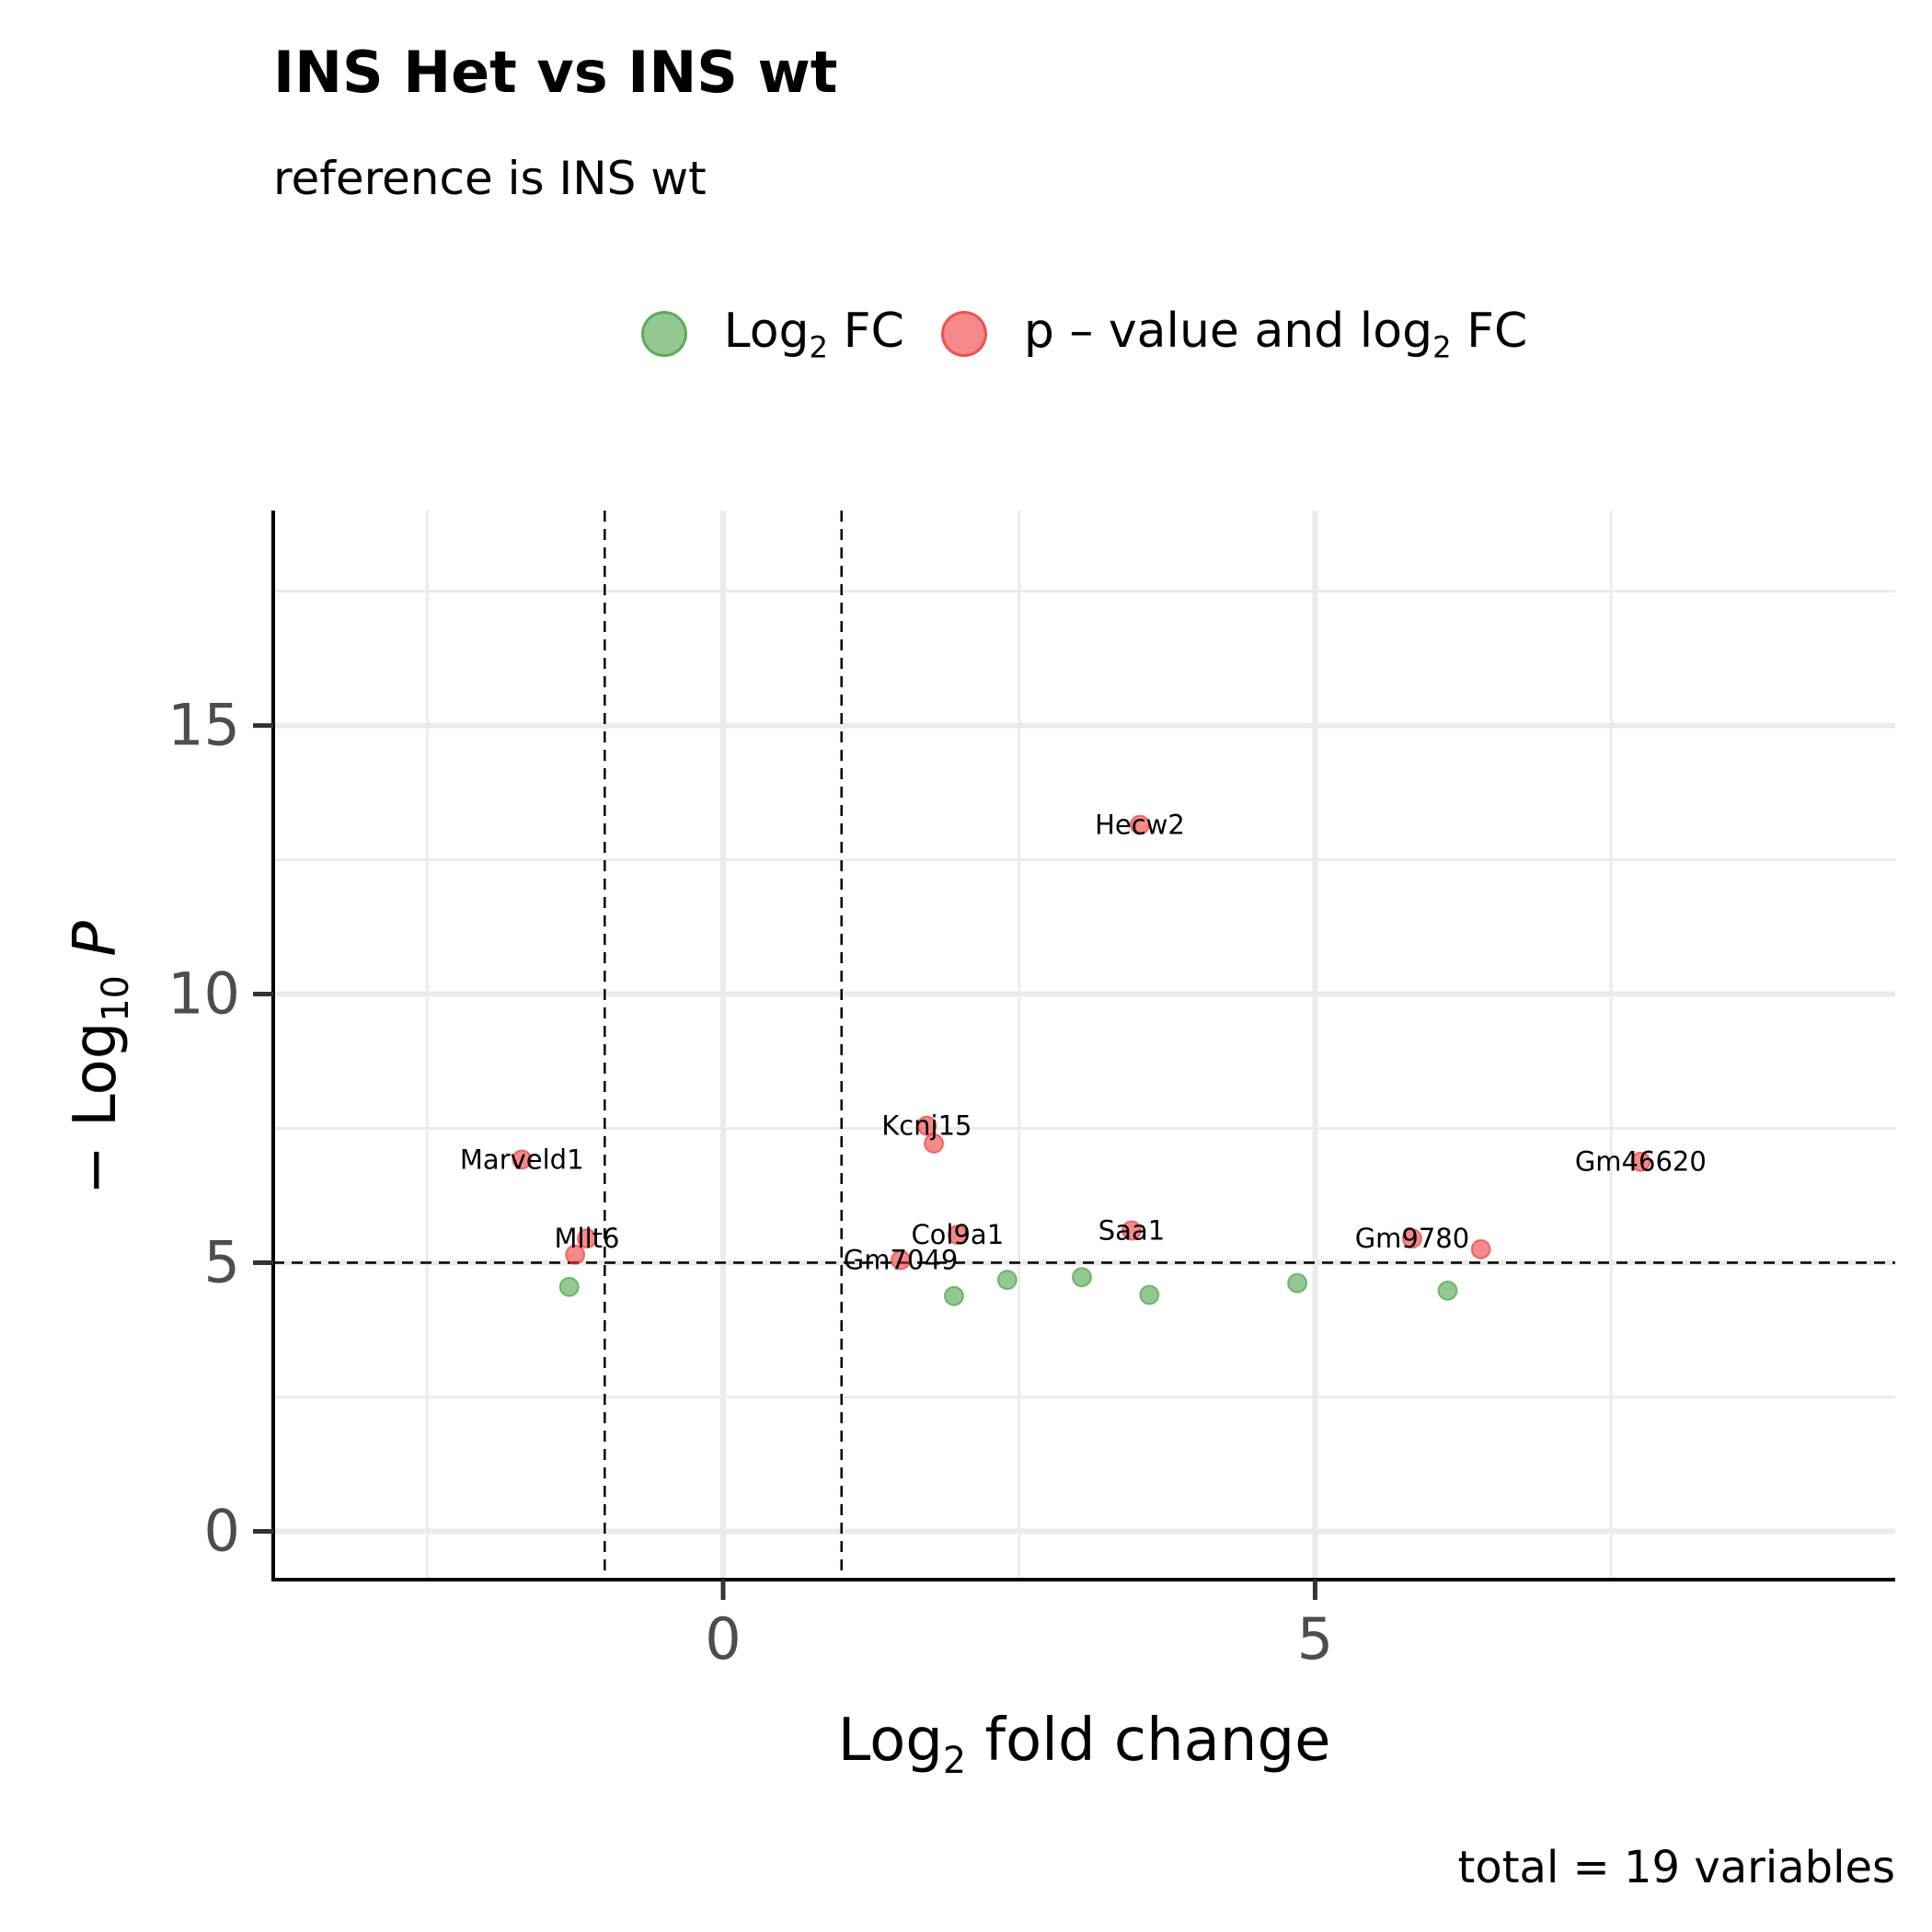 The width and height of the screenshot is (1932, 1932). What do you see at coordinates (723, 1639) in the screenshot?
I see `x-tick-label: 0` at bounding box center [723, 1639].